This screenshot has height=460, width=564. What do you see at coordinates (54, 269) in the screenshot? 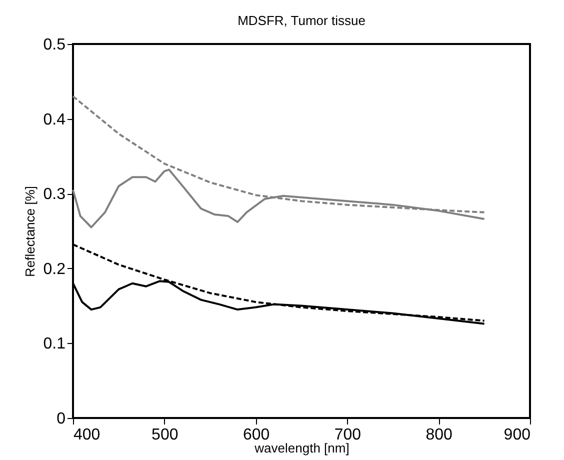
I see `y-tick-label: 0.2` at bounding box center [54, 269].